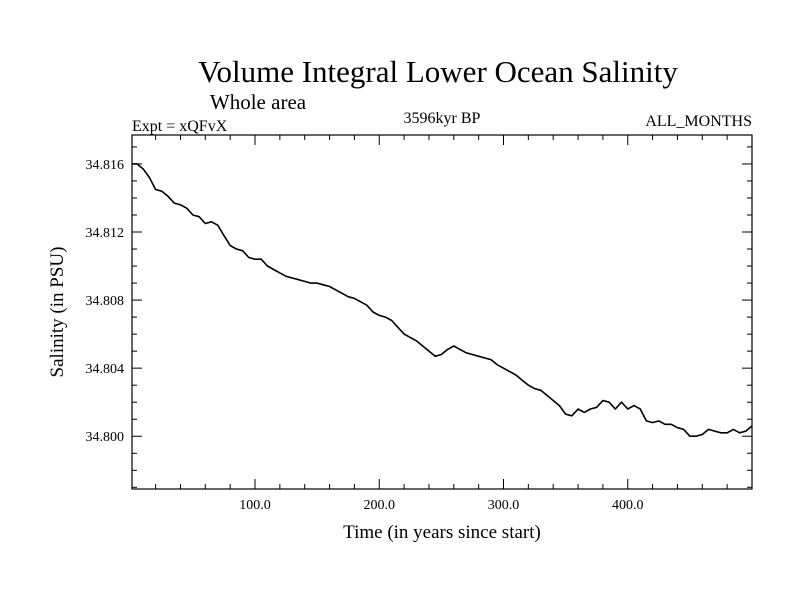  Describe the element at coordinates (180, 126) in the screenshot. I see `experiment-label: Expt = xQFvX` at that location.